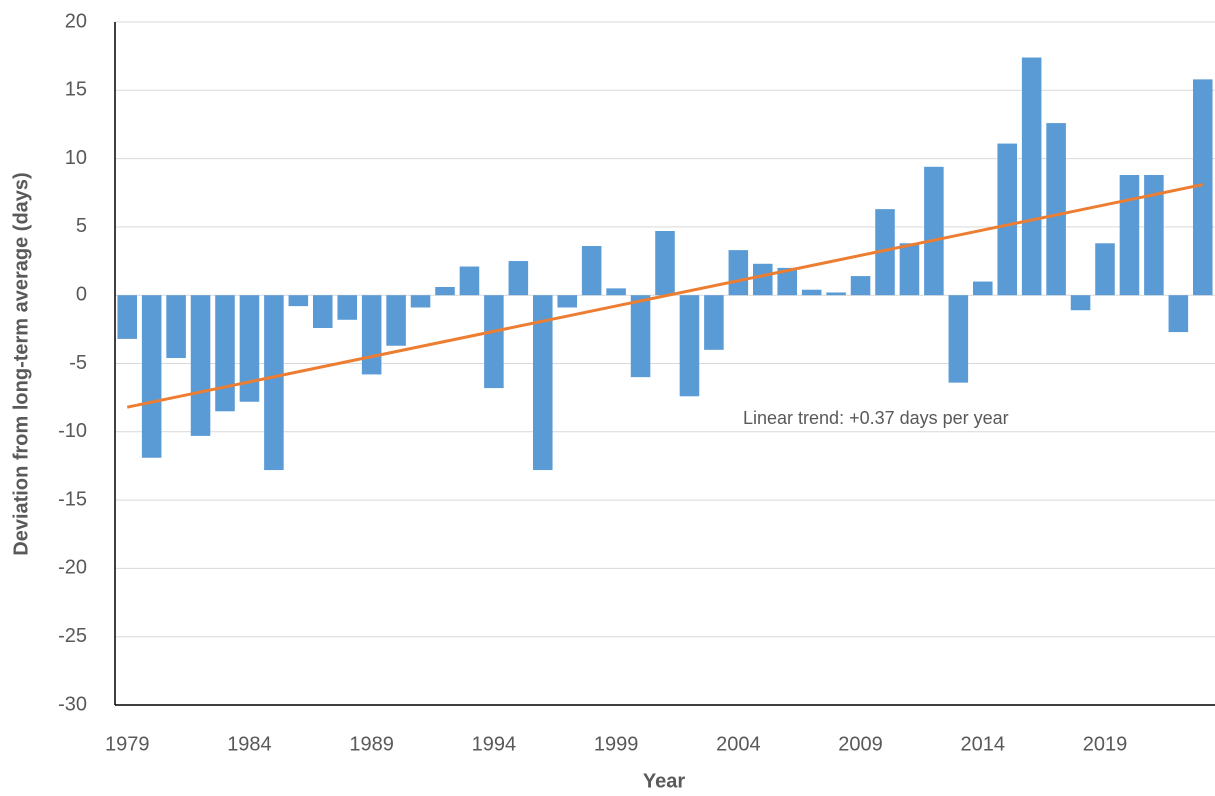  Describe the element at coordinates (738, 744) in the screenshot. I see `x-tick-label: 2004` at that location.